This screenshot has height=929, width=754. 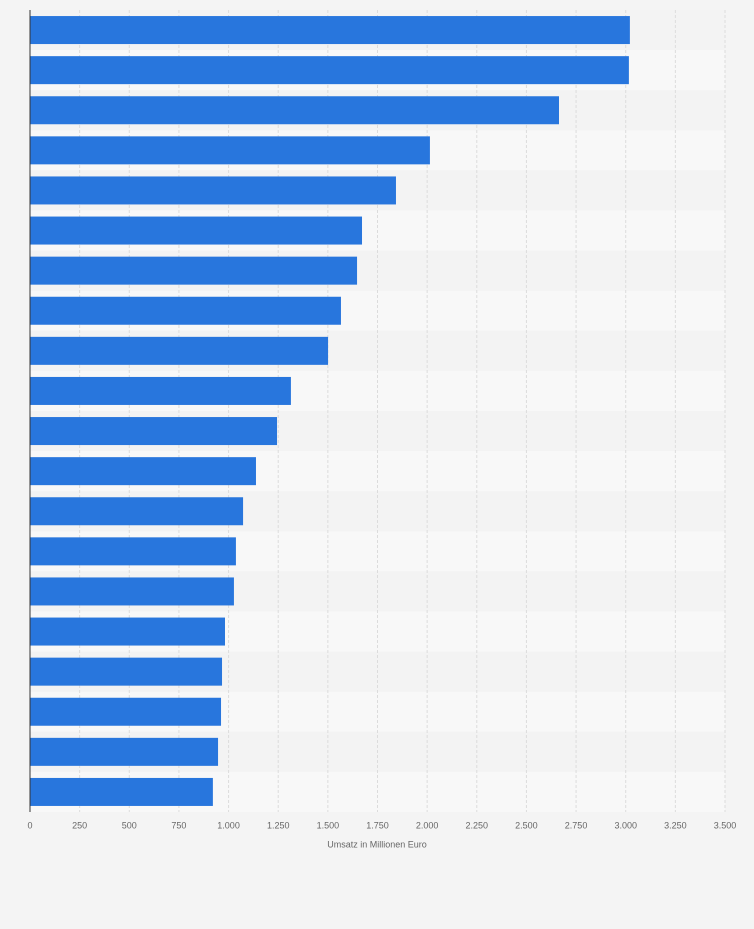 What do you see at coordinates (178, 825) in the screenshot?
I see `x-tick-label: 750` at bounding box center [178, 825].